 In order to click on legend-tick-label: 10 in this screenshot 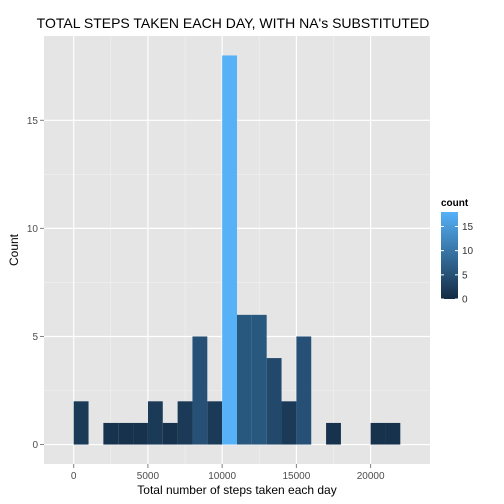, I will do `click(468, 251)`.